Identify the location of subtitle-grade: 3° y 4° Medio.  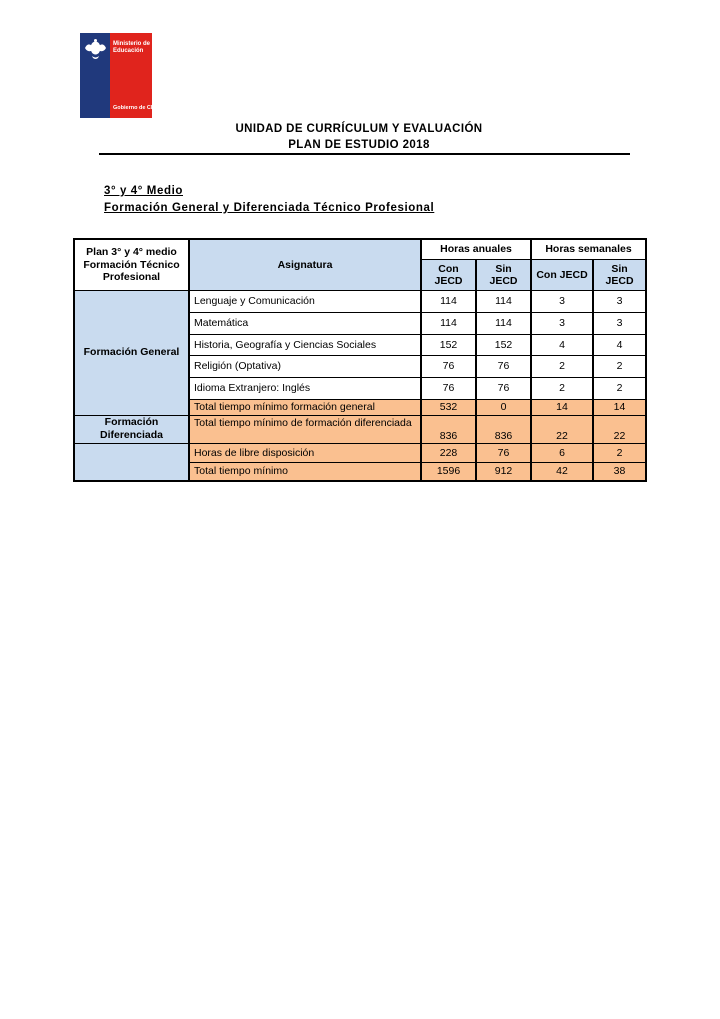
(143, 191).